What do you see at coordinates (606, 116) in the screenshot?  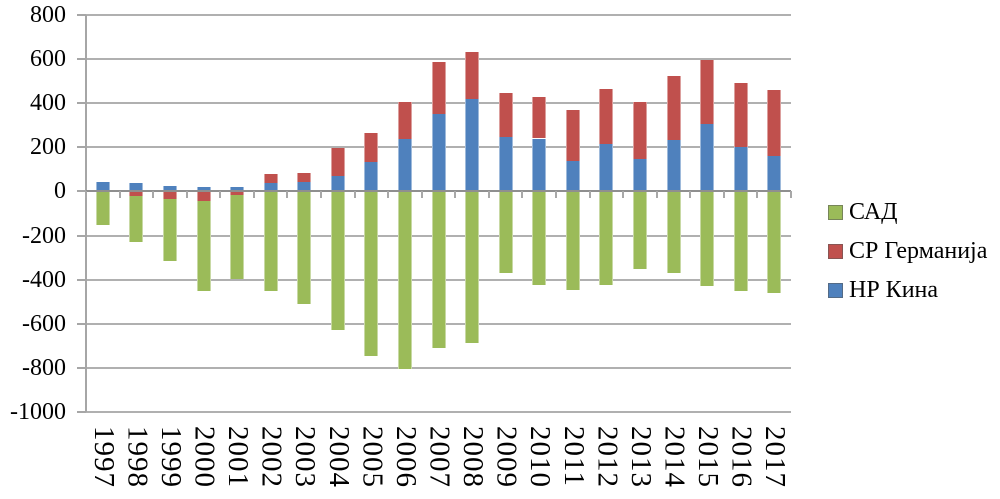 I see `bar-segment-germany-2012` at bounding box center [606, 116].